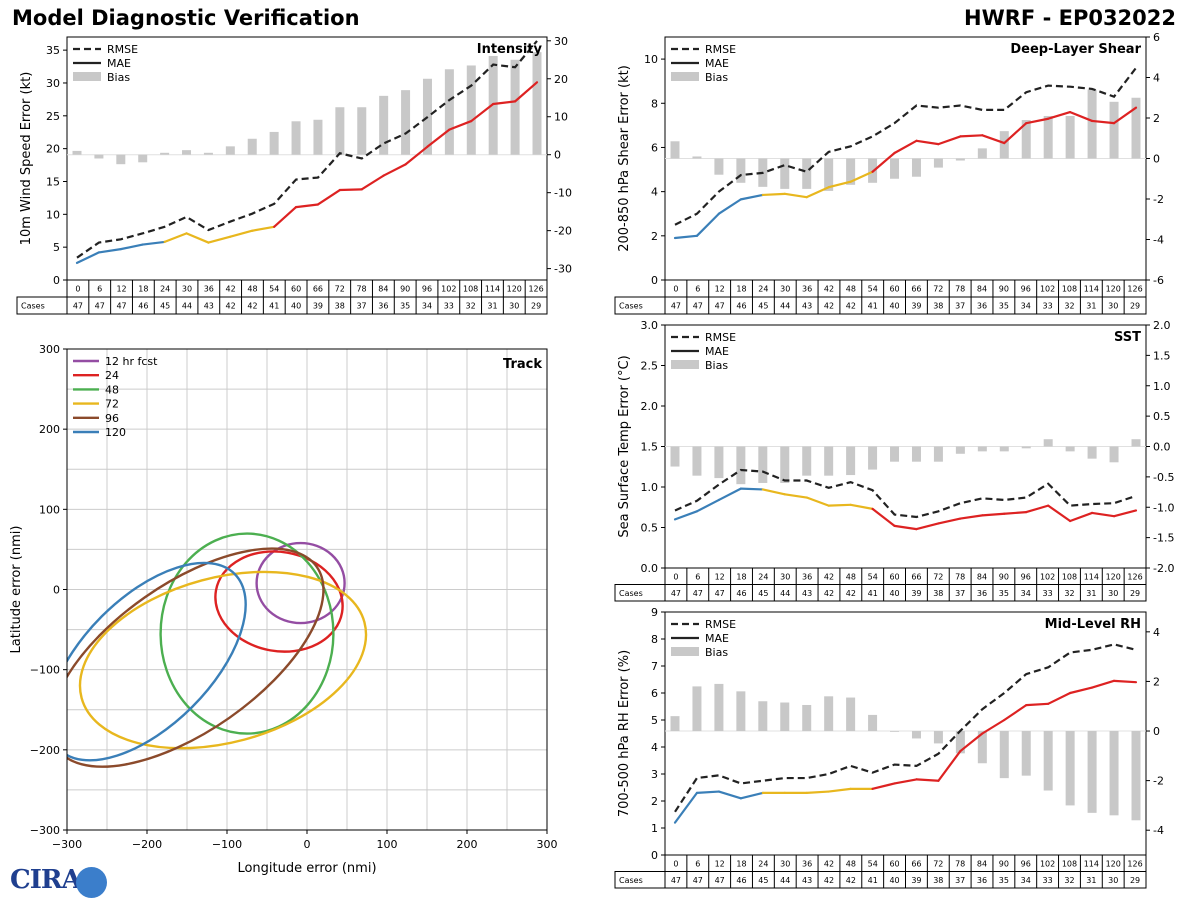 The height and width of the screenshot is (900, 1200). What do you see at coordinates (1091, 289) in the screenshot?
I see `shear-hour-label: 114` at bounding box center [1091, 289].